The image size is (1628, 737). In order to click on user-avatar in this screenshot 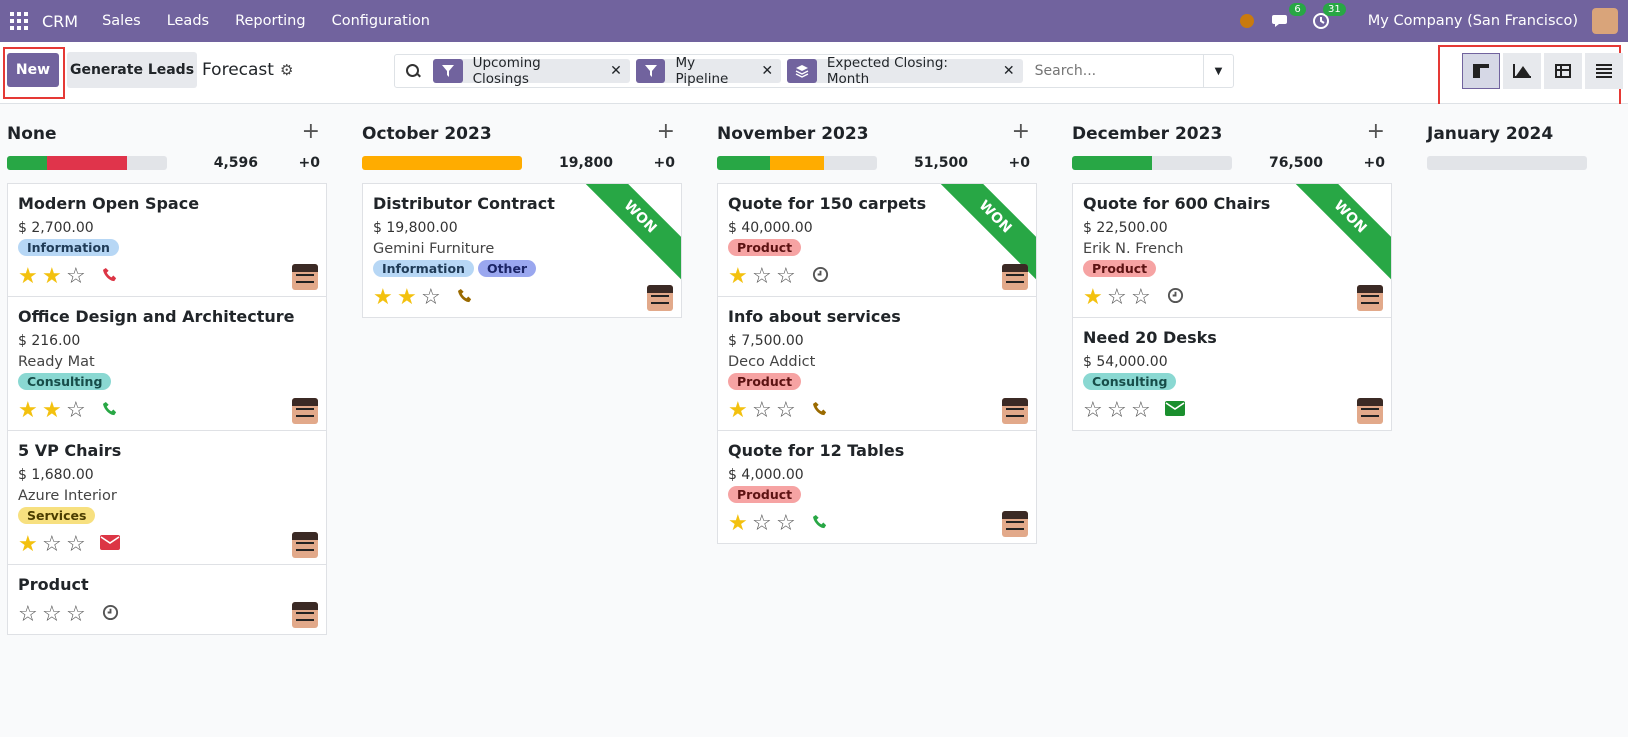, I will do `click(1605, 21)`.